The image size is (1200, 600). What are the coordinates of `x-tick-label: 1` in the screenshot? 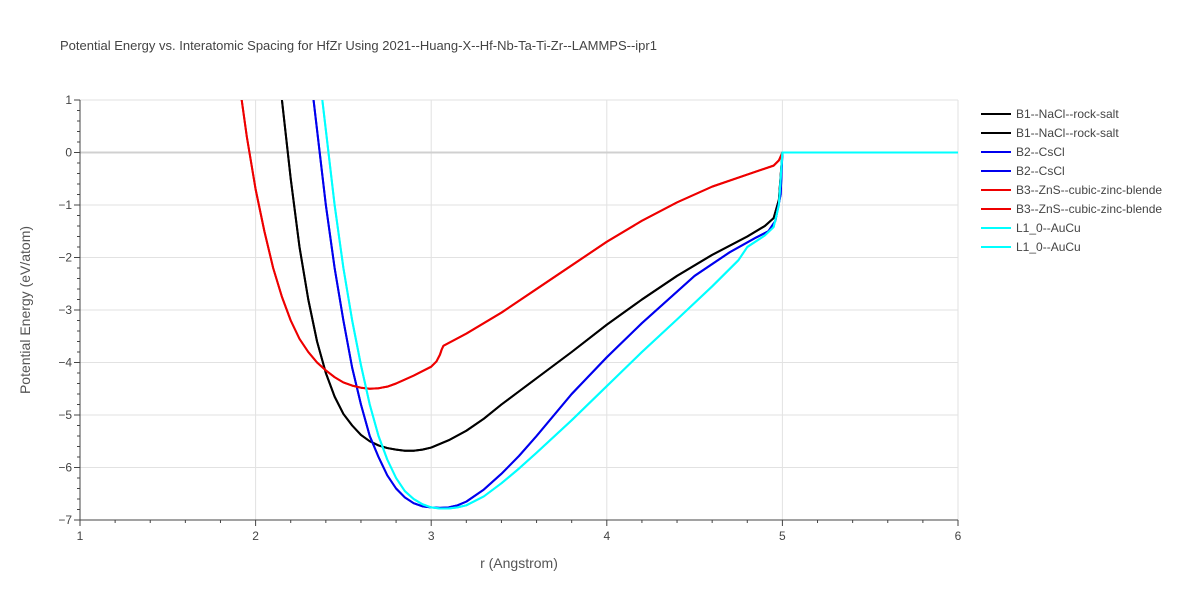 It's located at (80, 536).